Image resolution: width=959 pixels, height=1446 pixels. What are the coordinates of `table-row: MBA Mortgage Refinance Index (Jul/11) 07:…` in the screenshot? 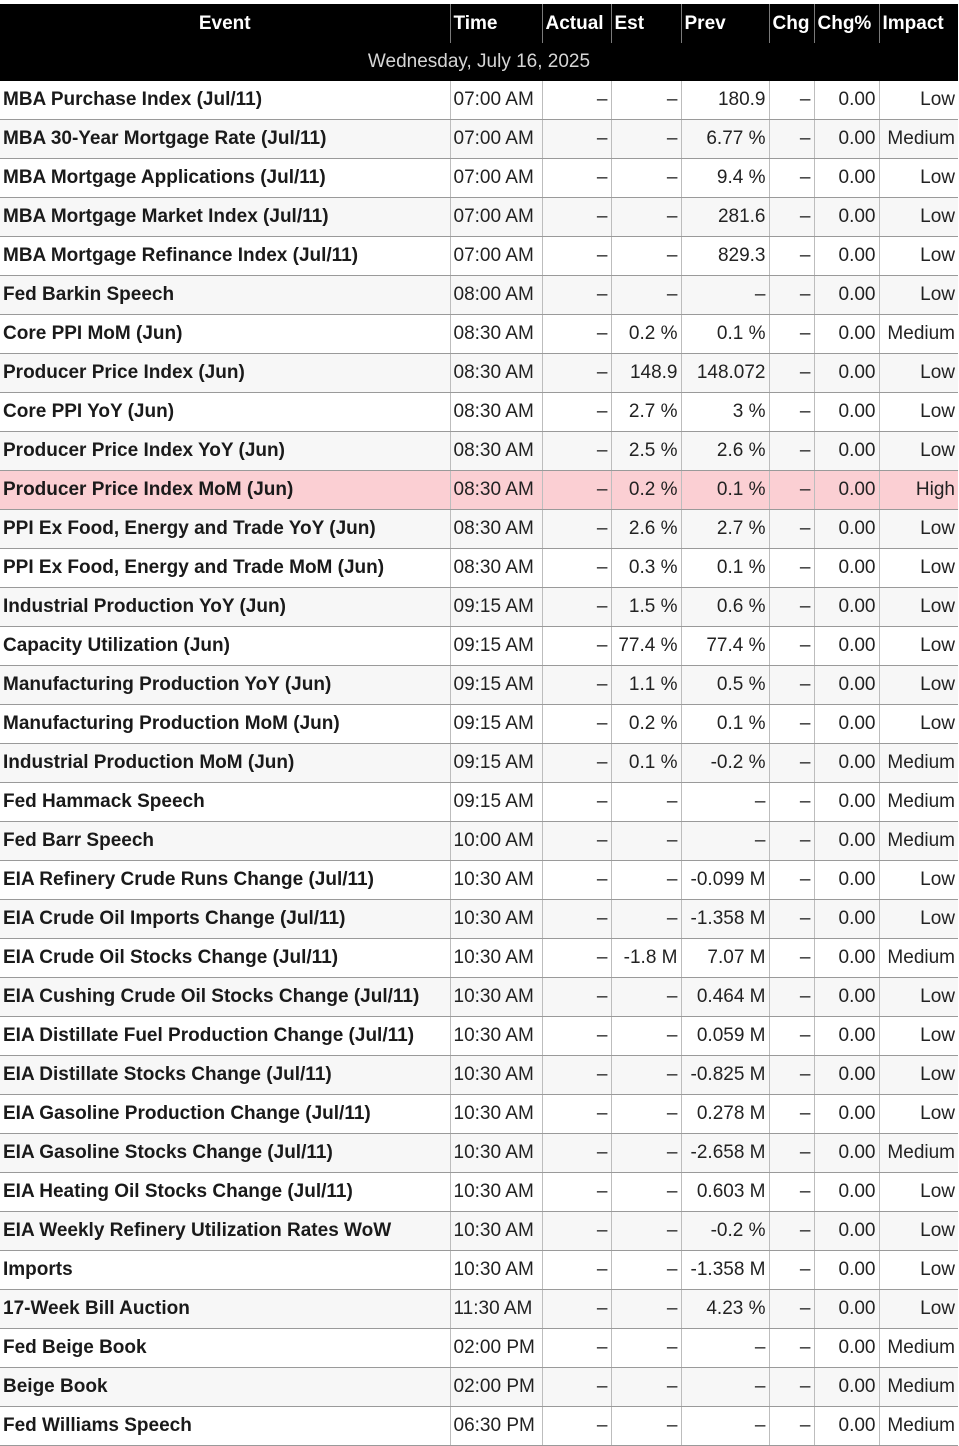 It's located at (479, 256).